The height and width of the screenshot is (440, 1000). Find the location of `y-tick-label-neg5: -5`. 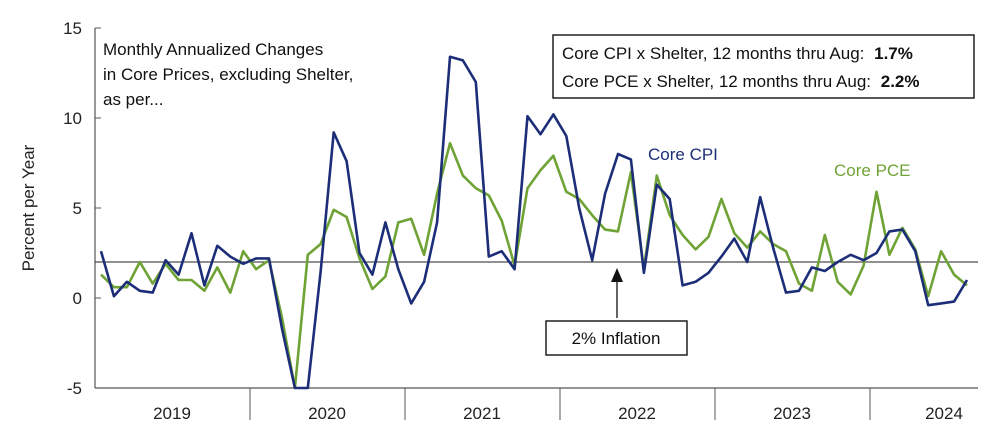

y-tick-label-neg5: -5 is located at coordinates (74, 388).